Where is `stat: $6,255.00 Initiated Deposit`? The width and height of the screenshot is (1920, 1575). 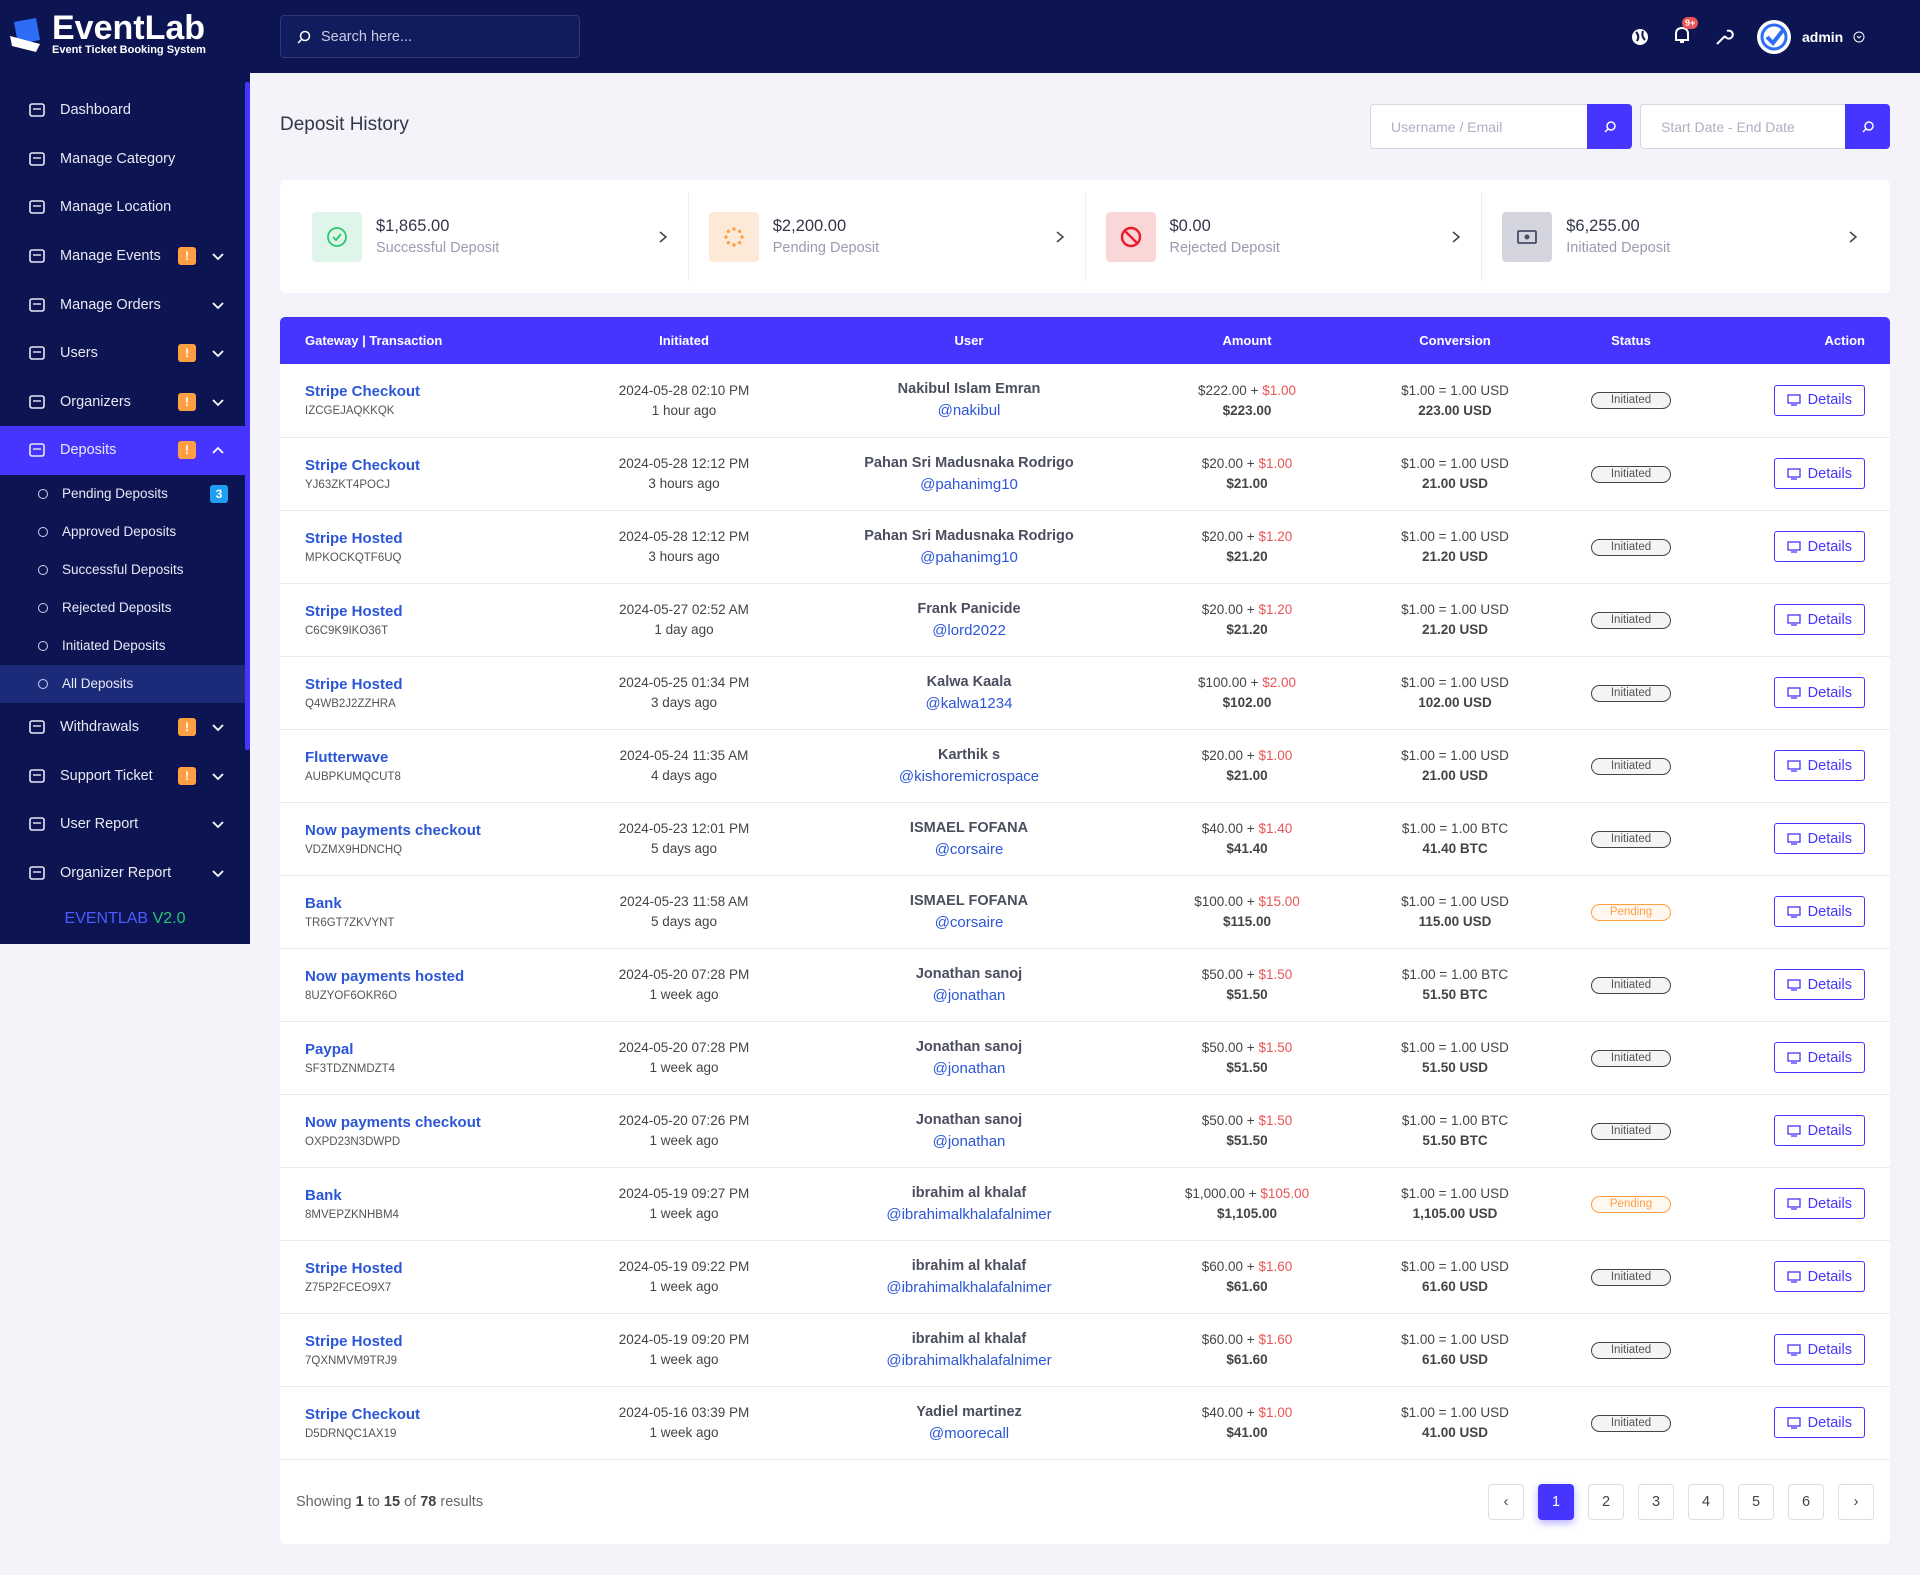 stat: $6,255.00 Initiated Deposit is located at coordinates (1680, 236).